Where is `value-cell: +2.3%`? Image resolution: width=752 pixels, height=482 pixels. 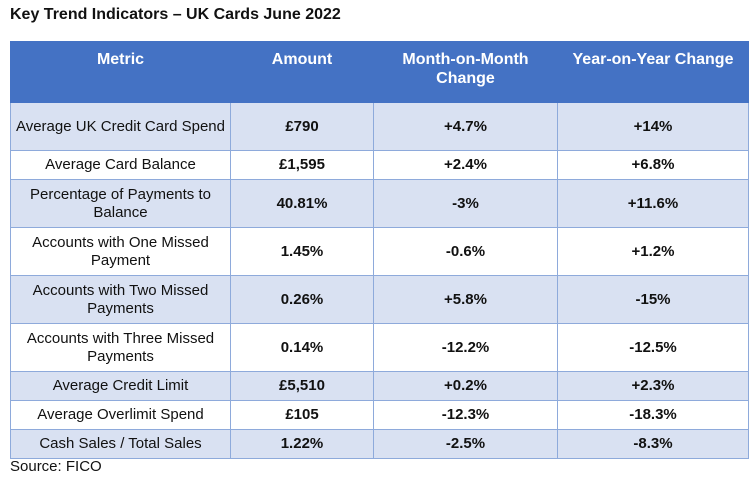 value-cell: +2.3% is located at coordinates (653, 386).